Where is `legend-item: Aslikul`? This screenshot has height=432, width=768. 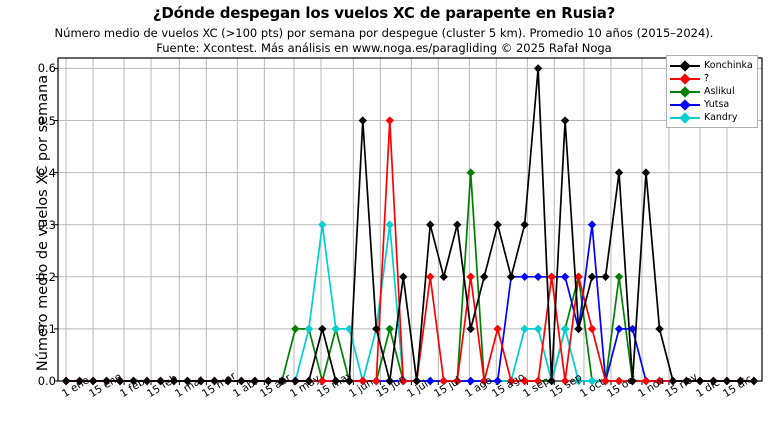
legend-item: Aslikul is located at coordinates (711, 91).